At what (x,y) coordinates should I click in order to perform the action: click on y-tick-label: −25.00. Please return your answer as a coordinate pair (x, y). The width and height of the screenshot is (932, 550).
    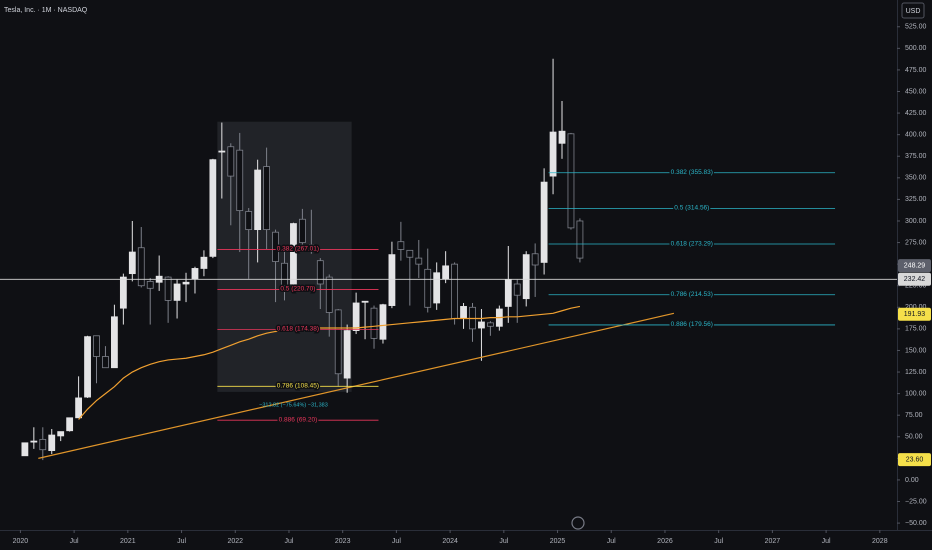
    Looking at the image, I should click on (916, 501).